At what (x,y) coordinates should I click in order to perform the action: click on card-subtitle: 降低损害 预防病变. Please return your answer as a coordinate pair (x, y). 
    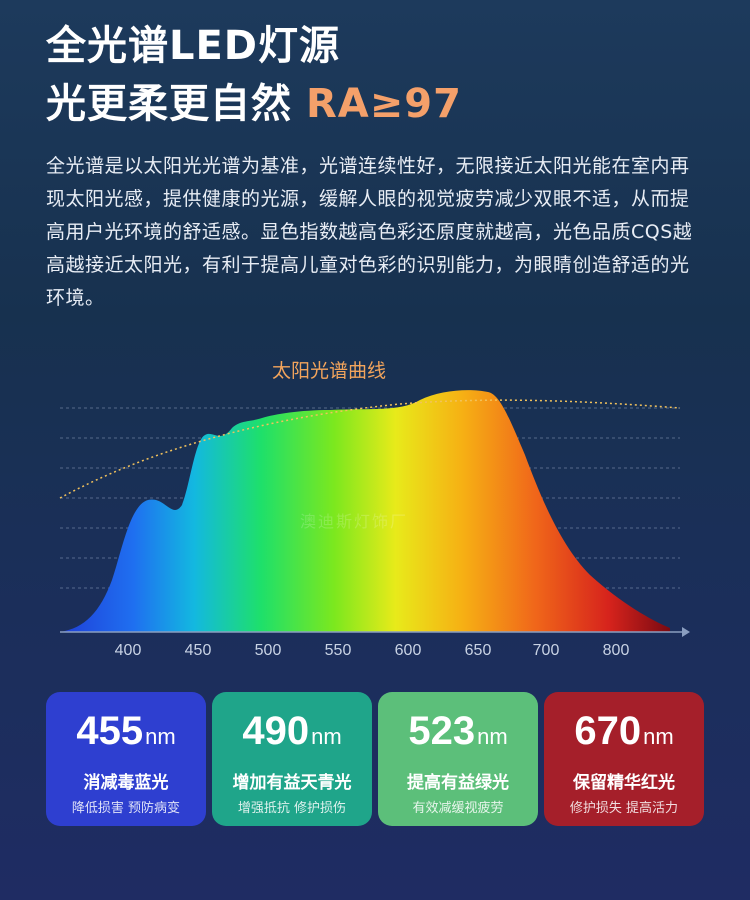
    Looking at the image, I should click on (126, 808).